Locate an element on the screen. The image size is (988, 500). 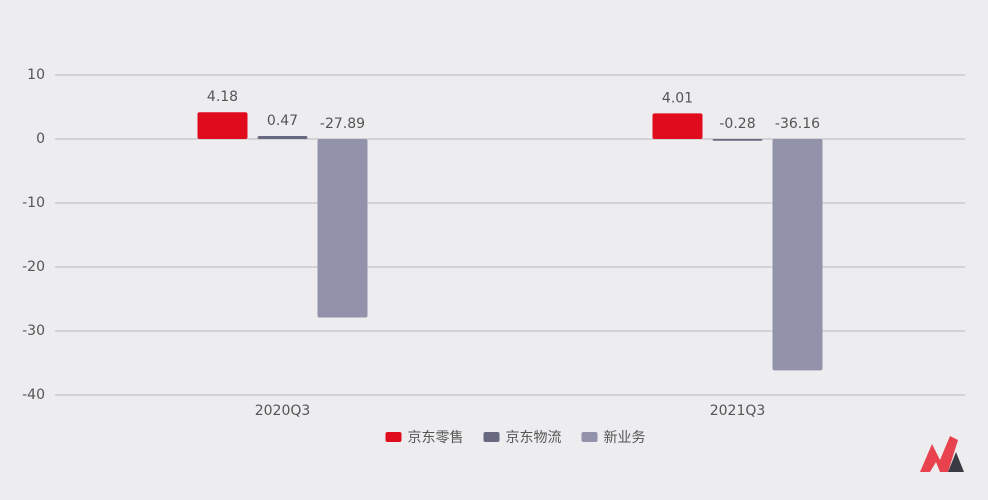
y-tick-label: -40 is located at coordinates (33, 395).